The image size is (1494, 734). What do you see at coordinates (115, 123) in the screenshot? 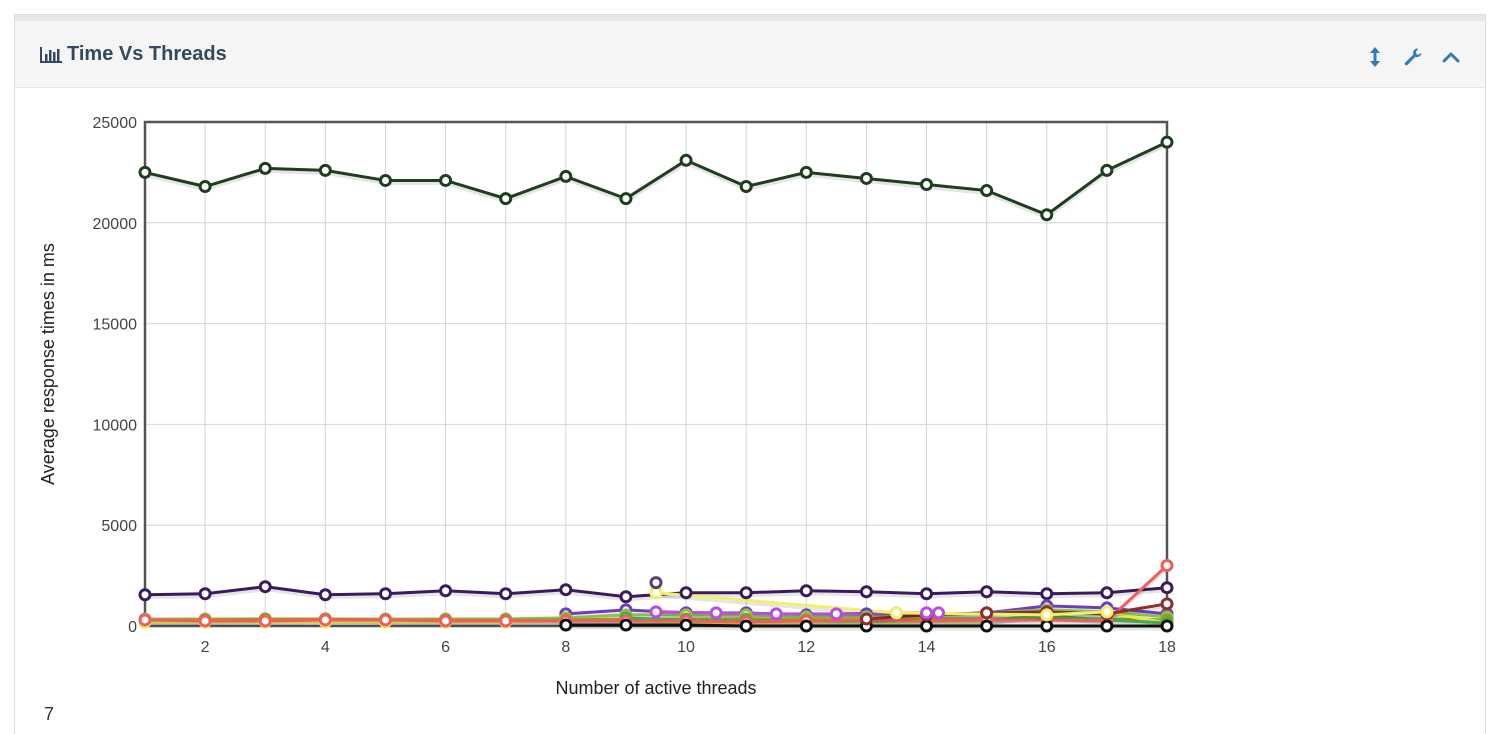
I see `y-tick-label: 25000` at bounding box center [115, 123].